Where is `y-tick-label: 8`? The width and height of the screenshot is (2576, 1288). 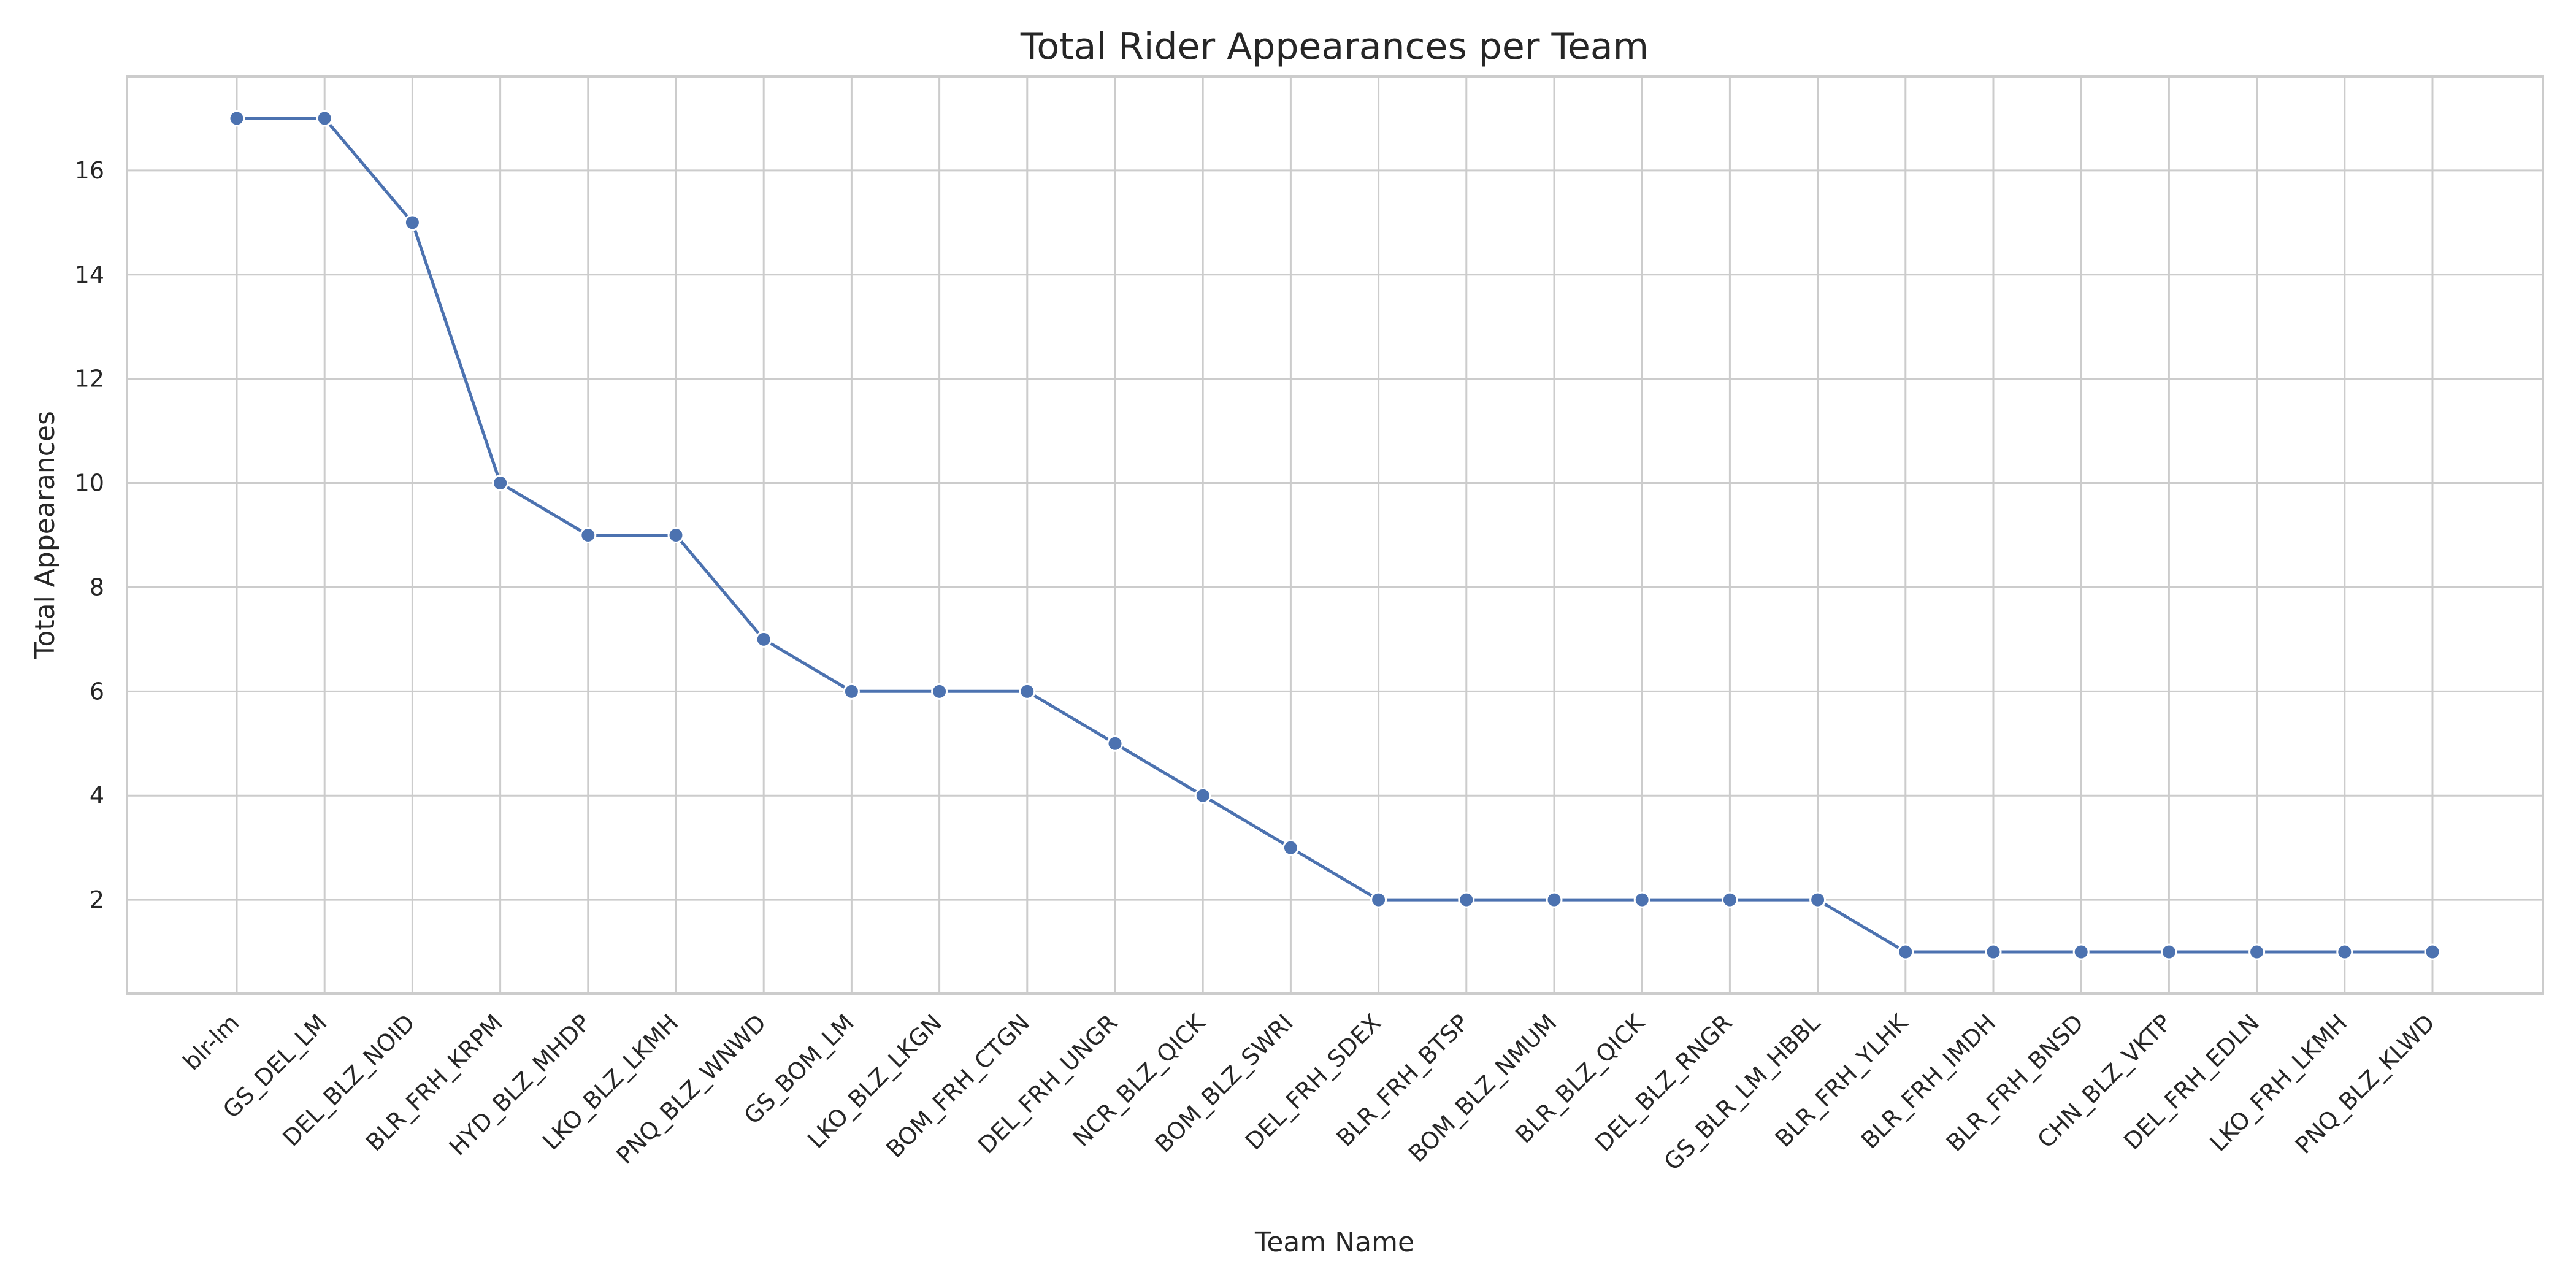
y-tick-label: 8 is located at coordinates (97, 586).